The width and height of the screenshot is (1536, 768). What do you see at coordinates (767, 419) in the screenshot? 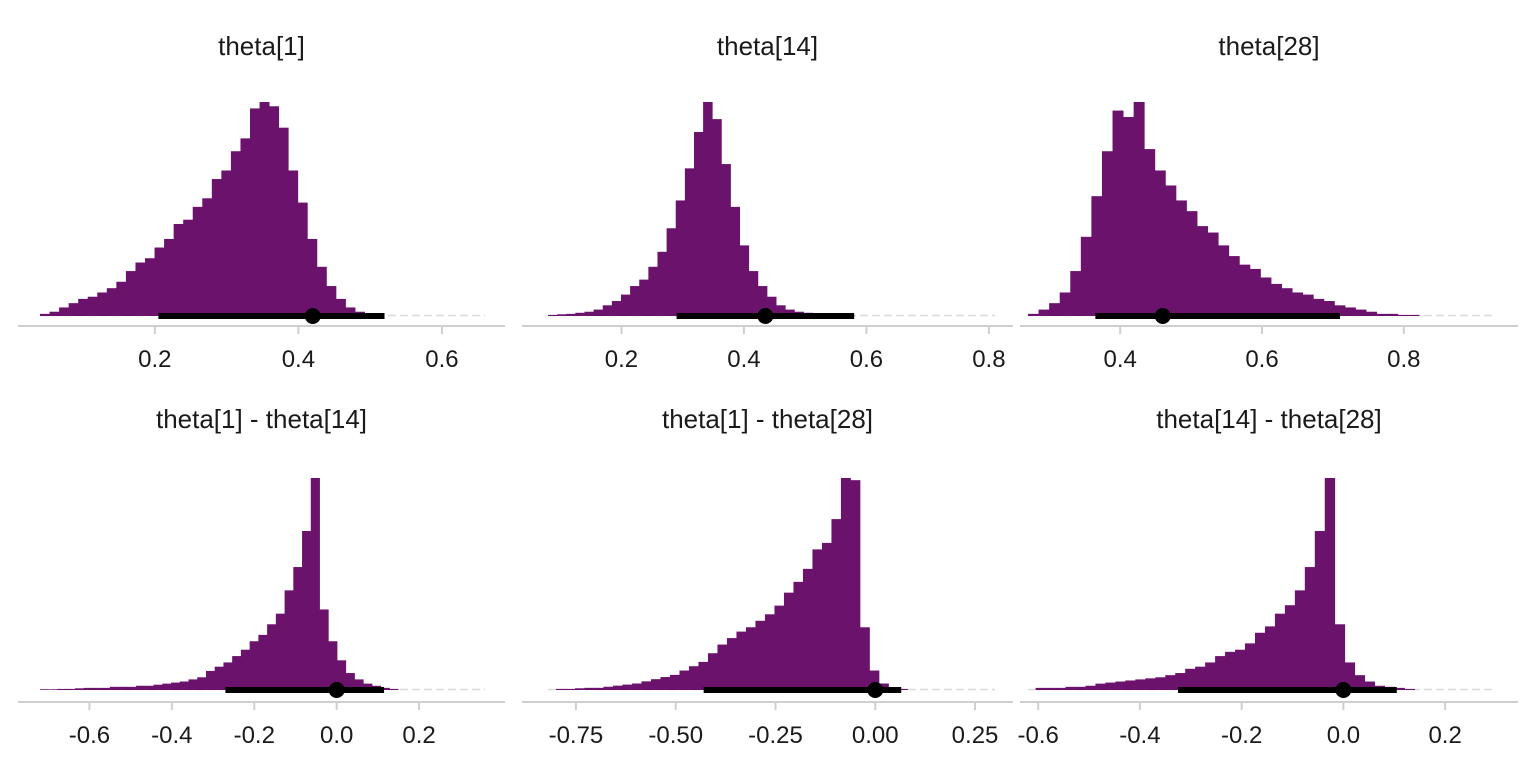
I see `panel-title: theta[1] - theta[28]` at bounding box center [767, 419].